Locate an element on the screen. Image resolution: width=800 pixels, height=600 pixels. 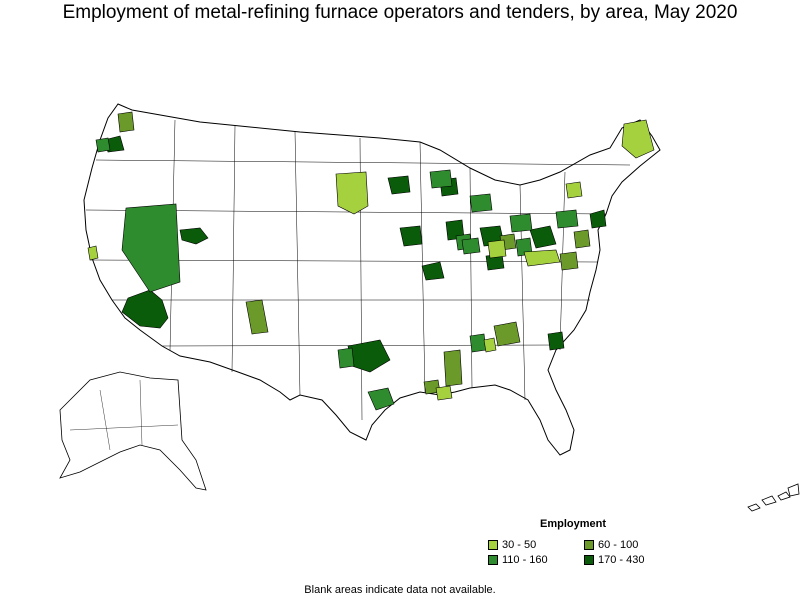
legend-item-110-160: 110 - 160 is located at coordinates (536, 560).